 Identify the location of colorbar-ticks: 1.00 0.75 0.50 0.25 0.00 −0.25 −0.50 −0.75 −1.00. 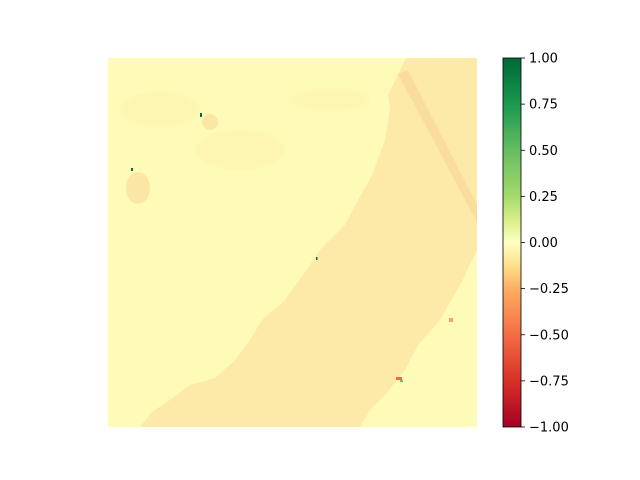
(545, 244).